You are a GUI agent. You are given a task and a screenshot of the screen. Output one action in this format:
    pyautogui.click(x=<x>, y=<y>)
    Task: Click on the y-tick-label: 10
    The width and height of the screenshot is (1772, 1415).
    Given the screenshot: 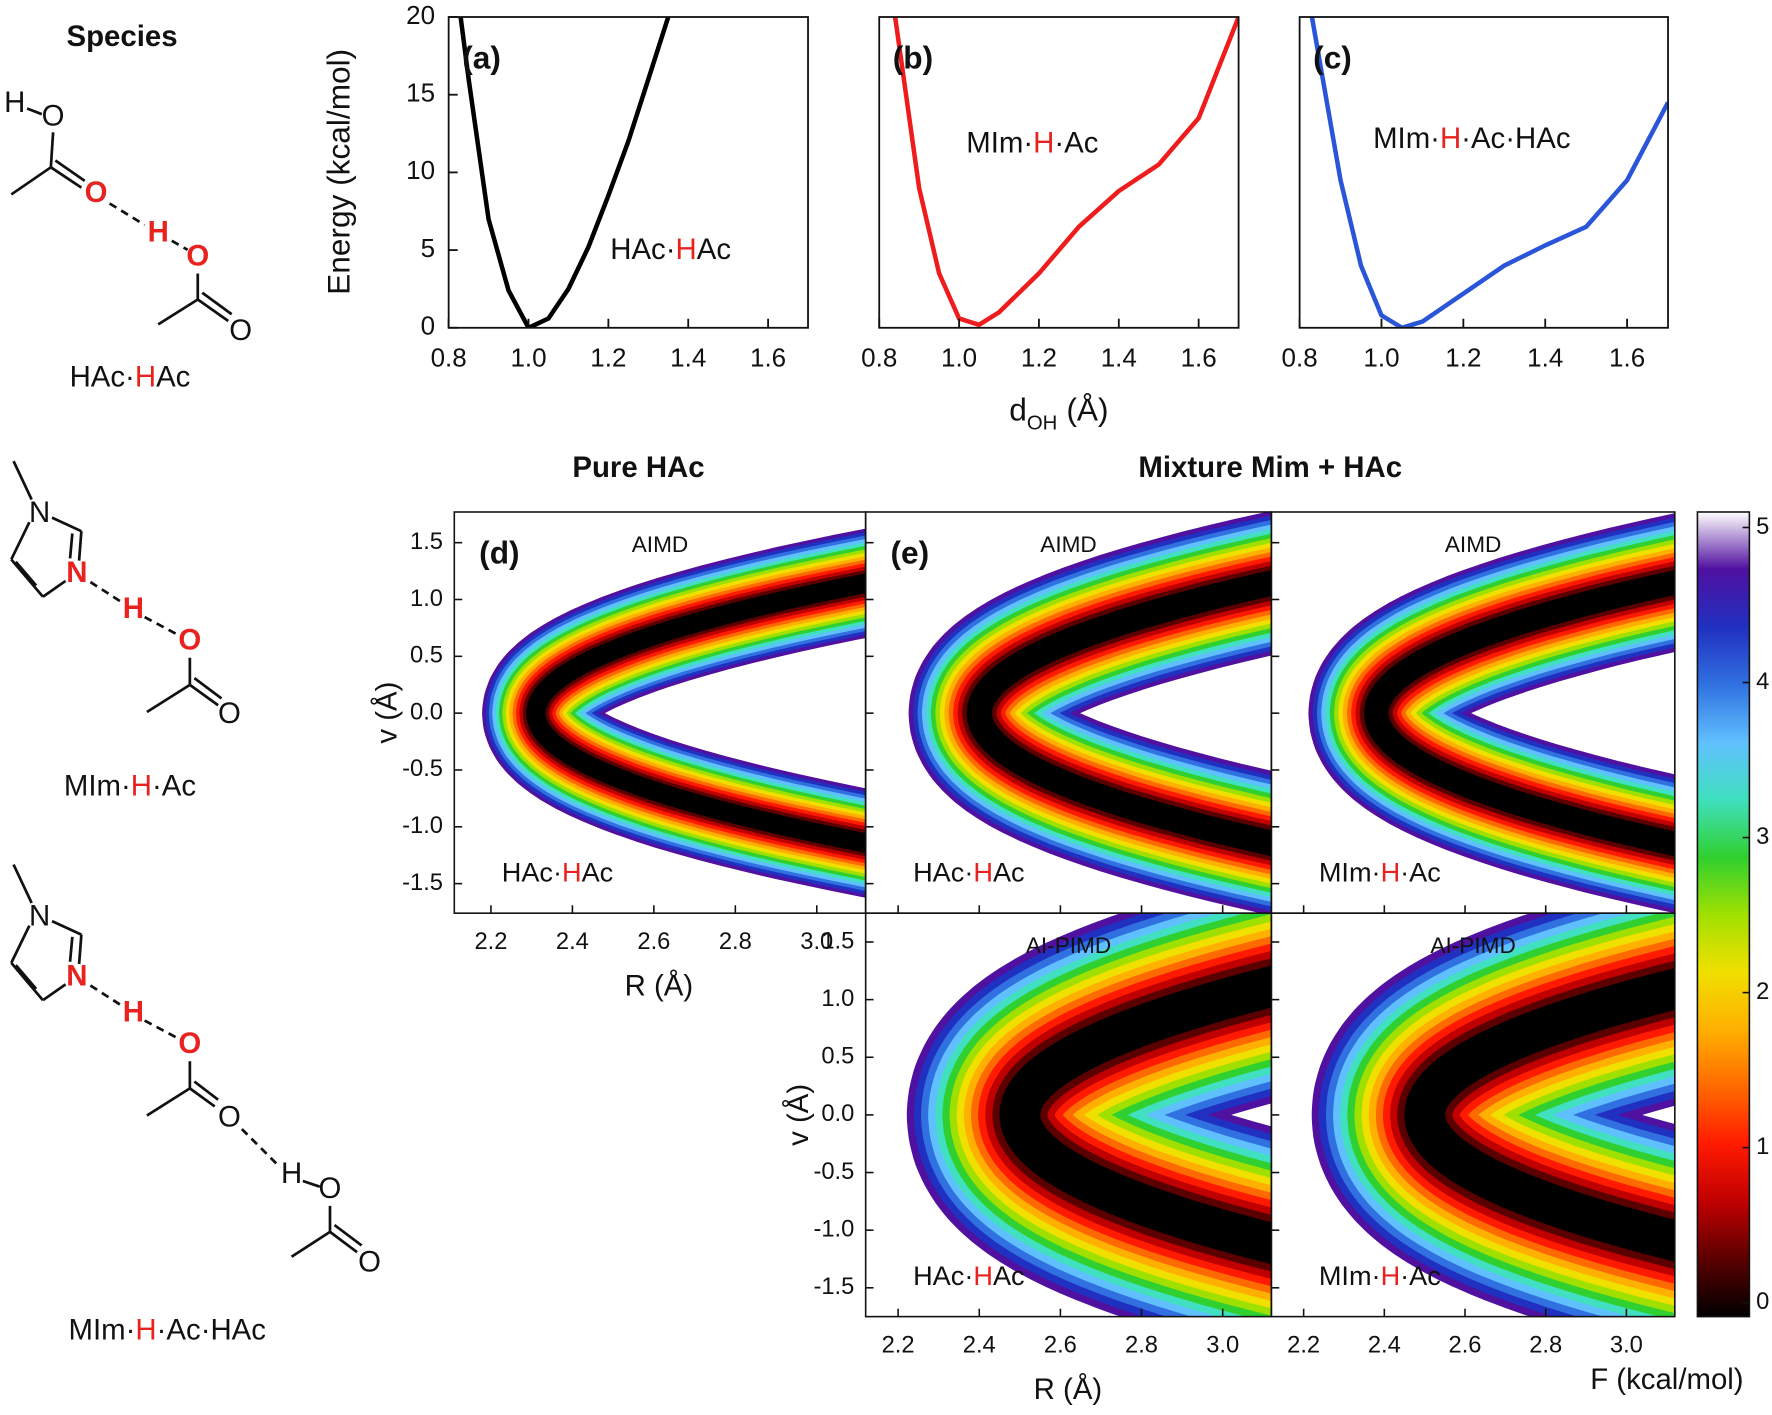 What is the action you would take?
    pyautogui.click(x=420, y=170)
    